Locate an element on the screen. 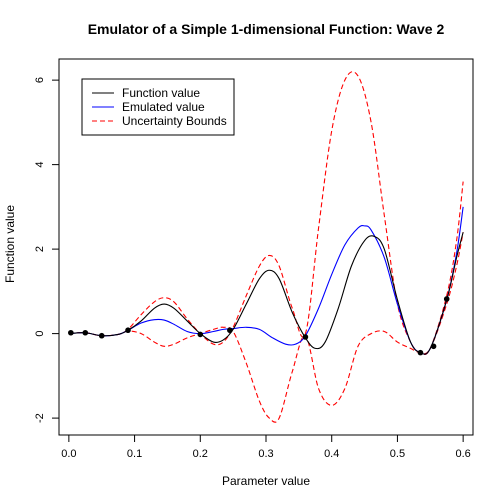 The image size is (504, 504). y-tick-label: 2 is located at coordinates (40, 249).